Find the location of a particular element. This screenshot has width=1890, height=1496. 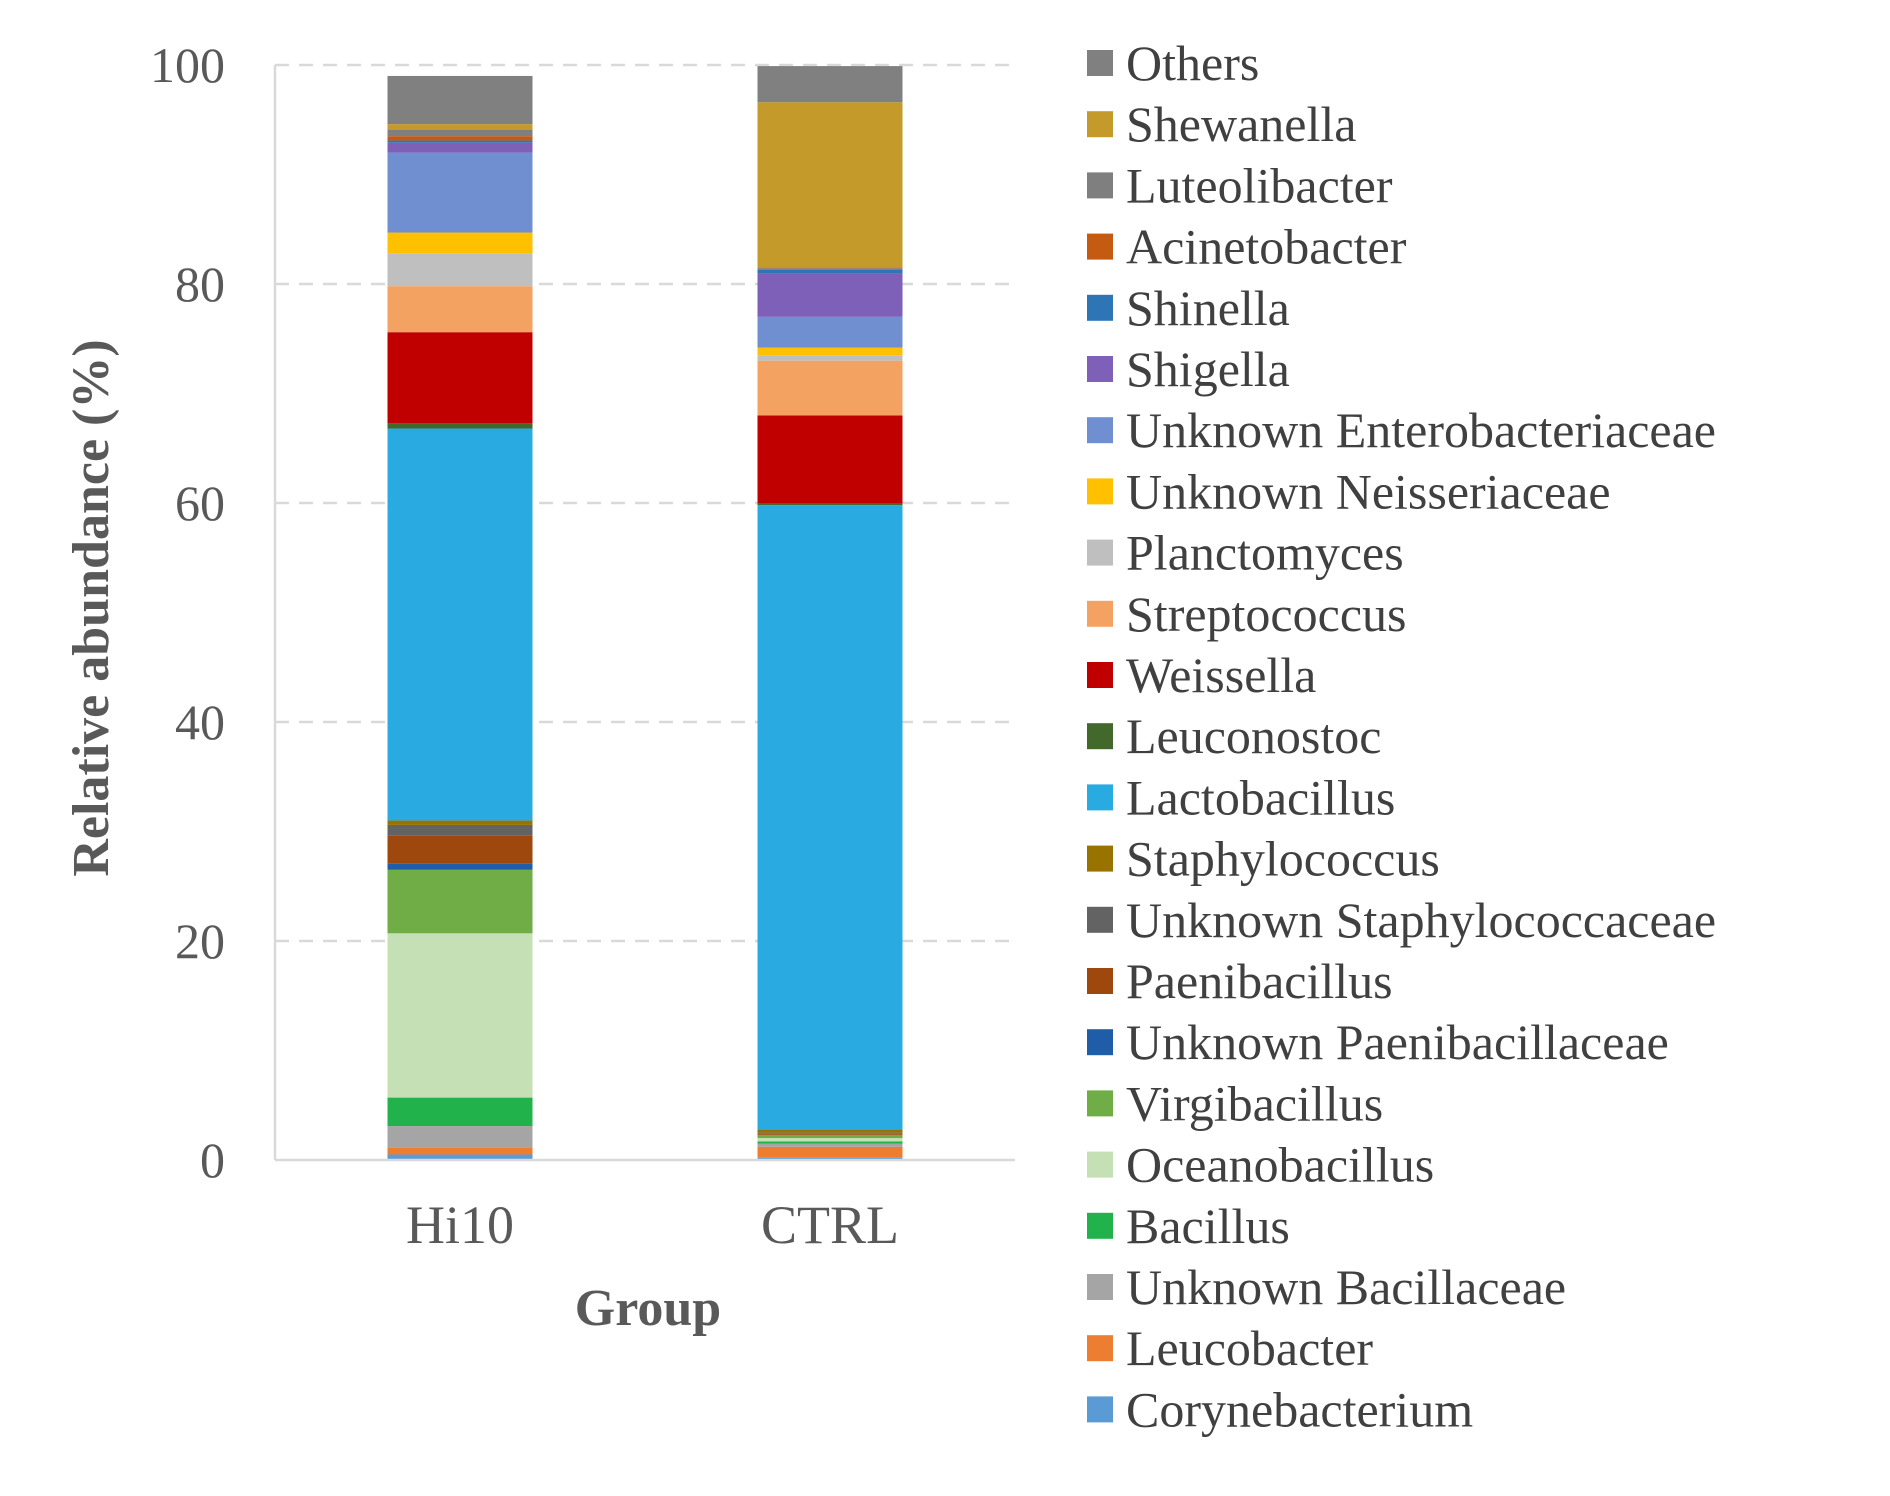

legend-label: Weissella is located at coordinates (1221, 675).